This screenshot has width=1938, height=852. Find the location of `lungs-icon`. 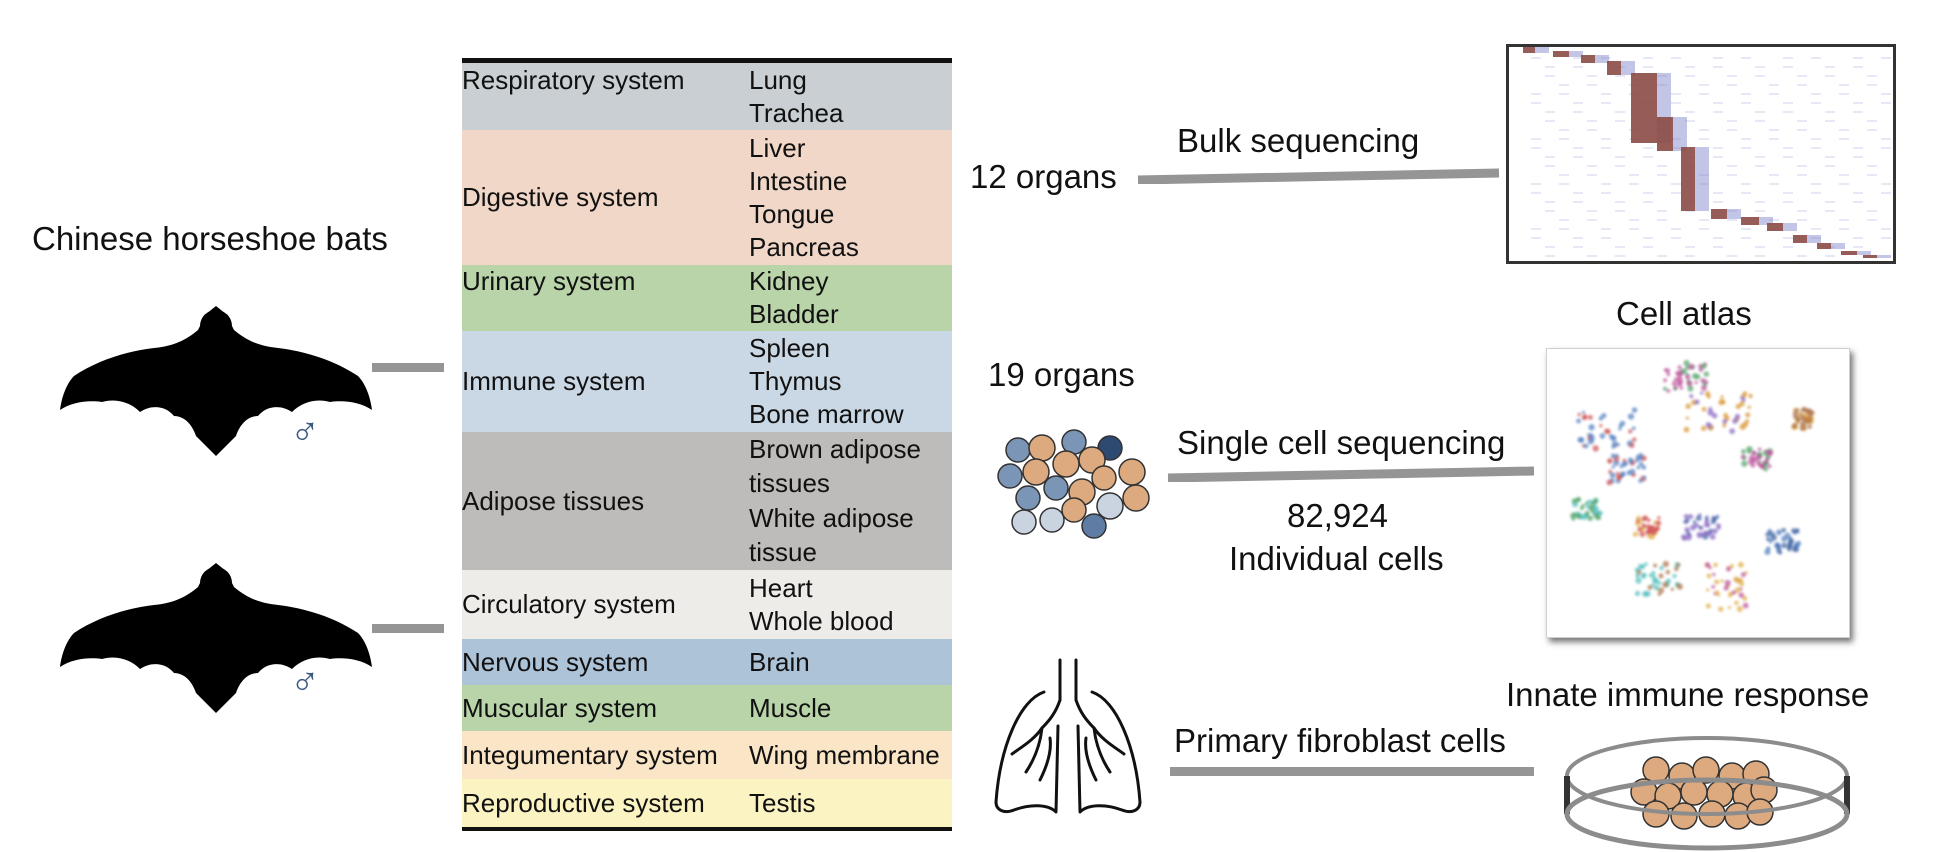

lungs-icon is located at coordinates (1068, 736).